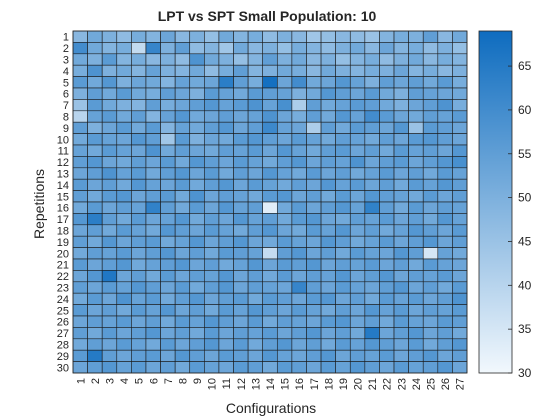 This screenshot has width=560, height=420. What do you see at coordinates (525, 241) in the screenshot?
I see `colorbar-tick-label: 45` at bounding box center [525, 241].